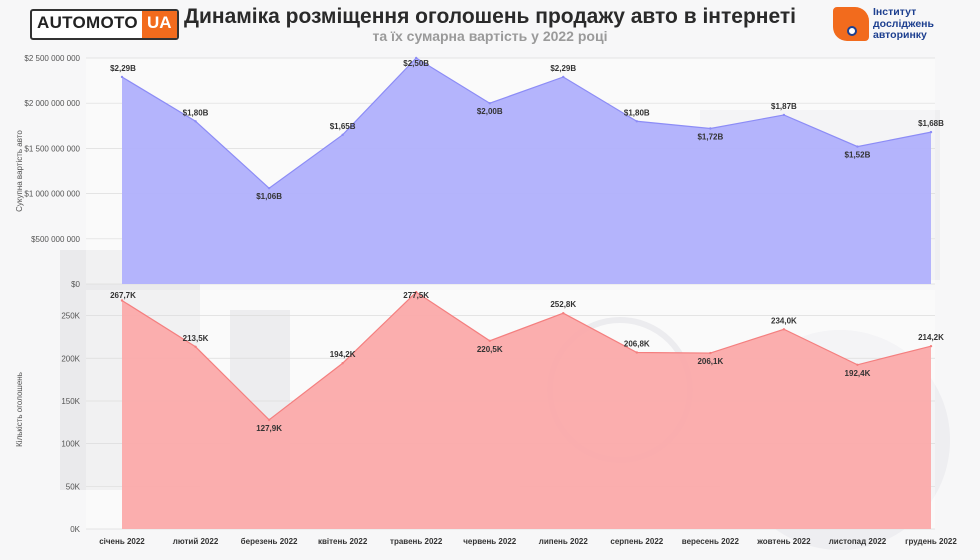  I want to click on count-y-tick-label: 250K, so click(70, 316).